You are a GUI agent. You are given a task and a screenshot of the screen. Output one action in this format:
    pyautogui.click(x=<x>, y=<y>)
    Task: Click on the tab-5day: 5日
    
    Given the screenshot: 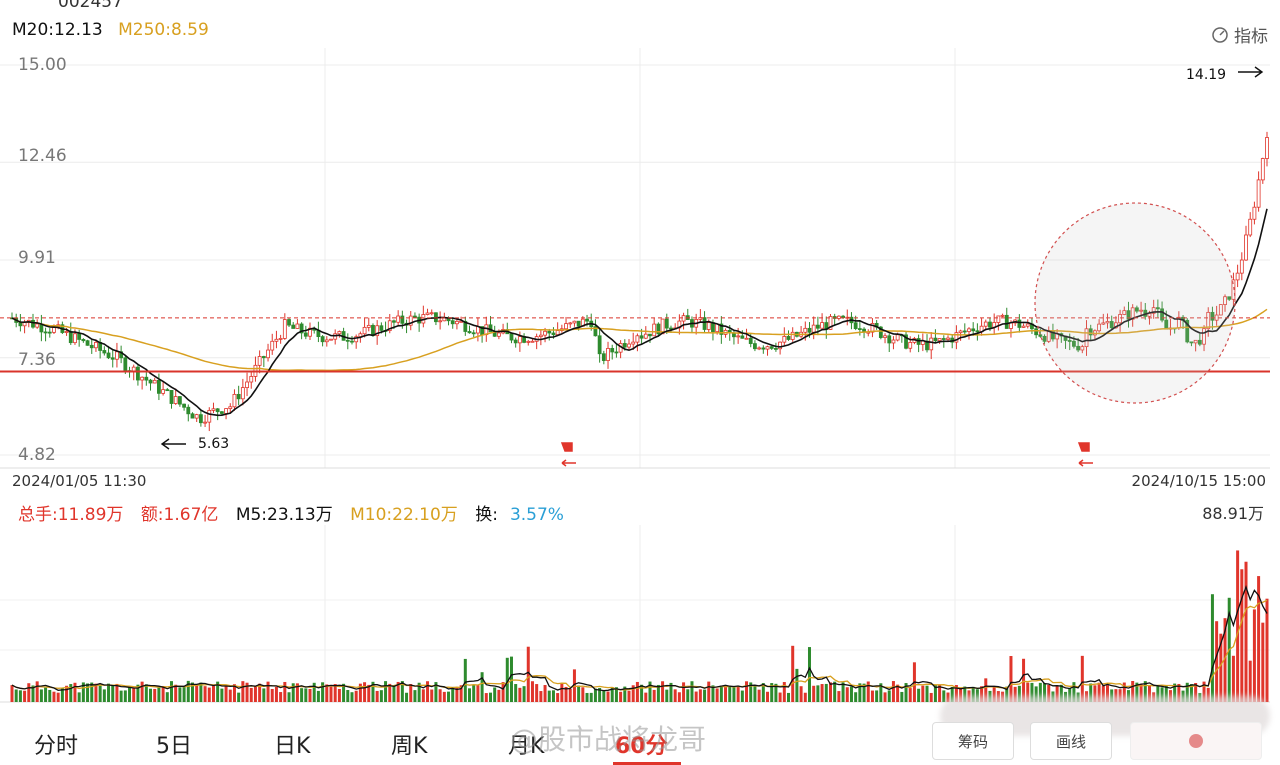 What is the action you would take?
    pyautogui.click(x=174, y=746)
    